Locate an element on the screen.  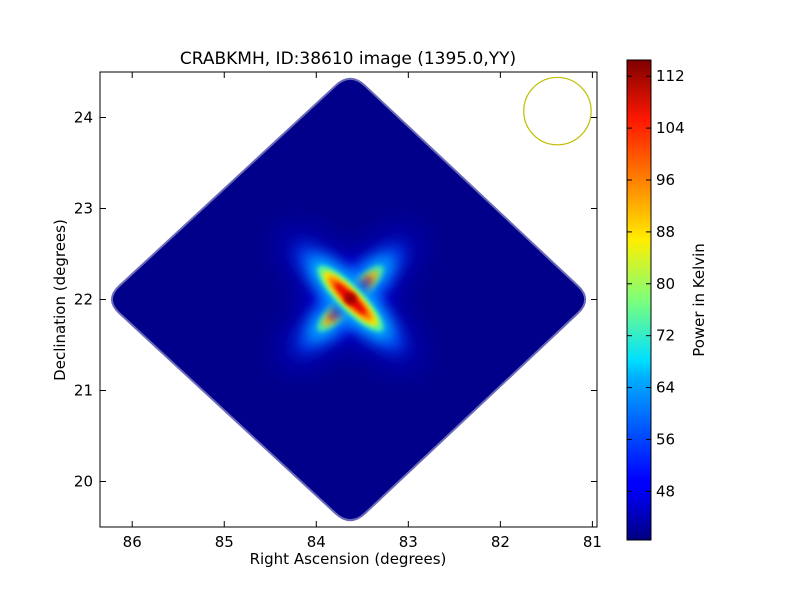
colorbar-tick-label: 56 is located at coordinates (665, 439).